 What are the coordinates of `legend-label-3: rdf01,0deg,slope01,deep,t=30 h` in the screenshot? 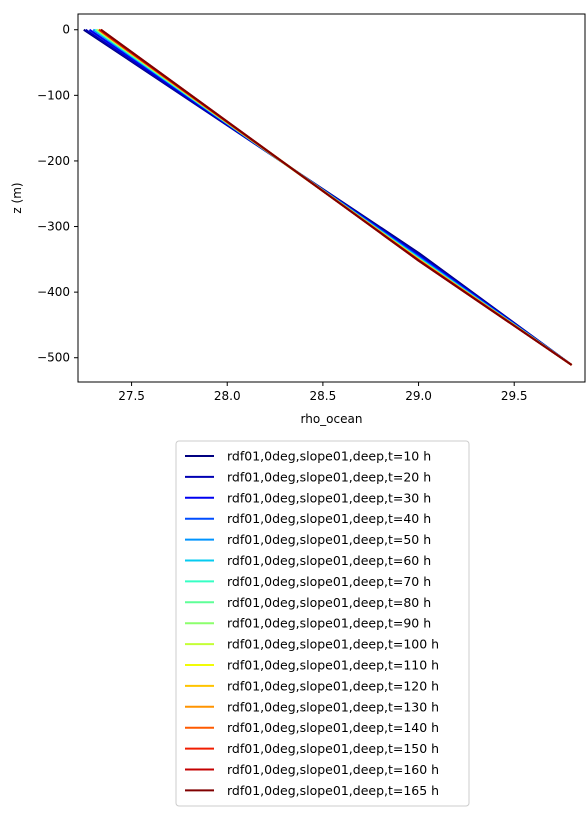 It's located at (329, 497).